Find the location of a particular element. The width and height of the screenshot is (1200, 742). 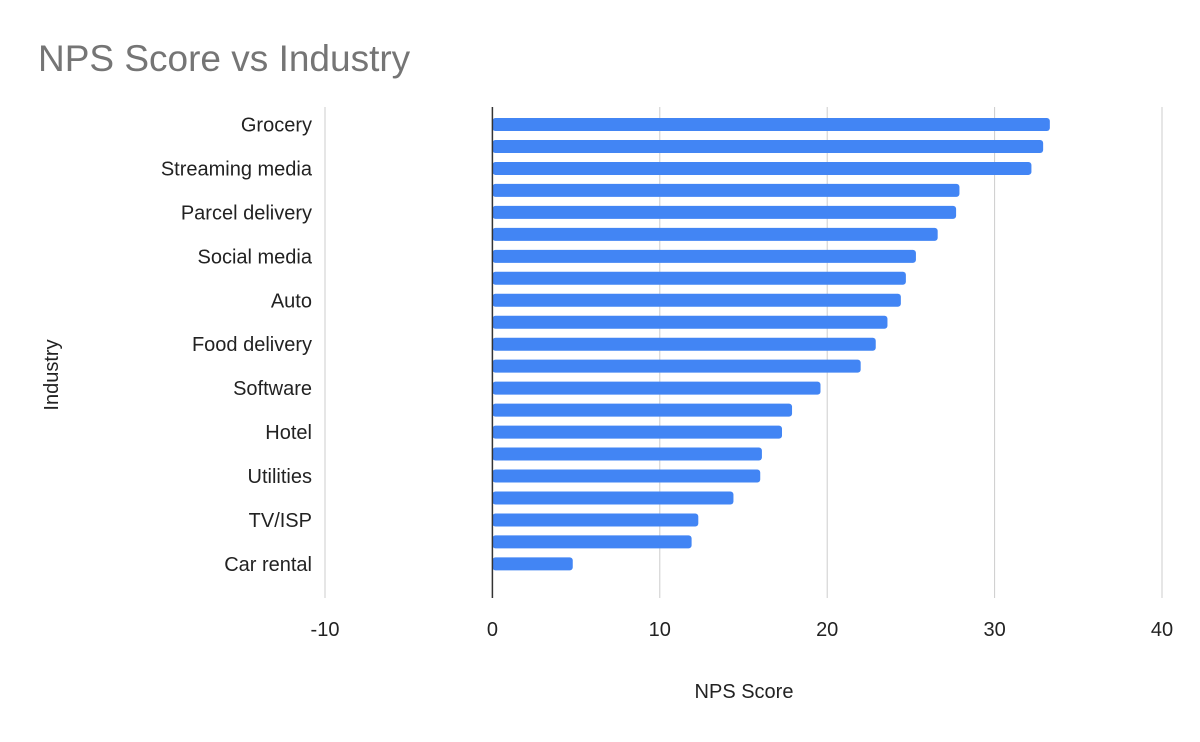

category-label: Social media is located at coordinates (254, 257).